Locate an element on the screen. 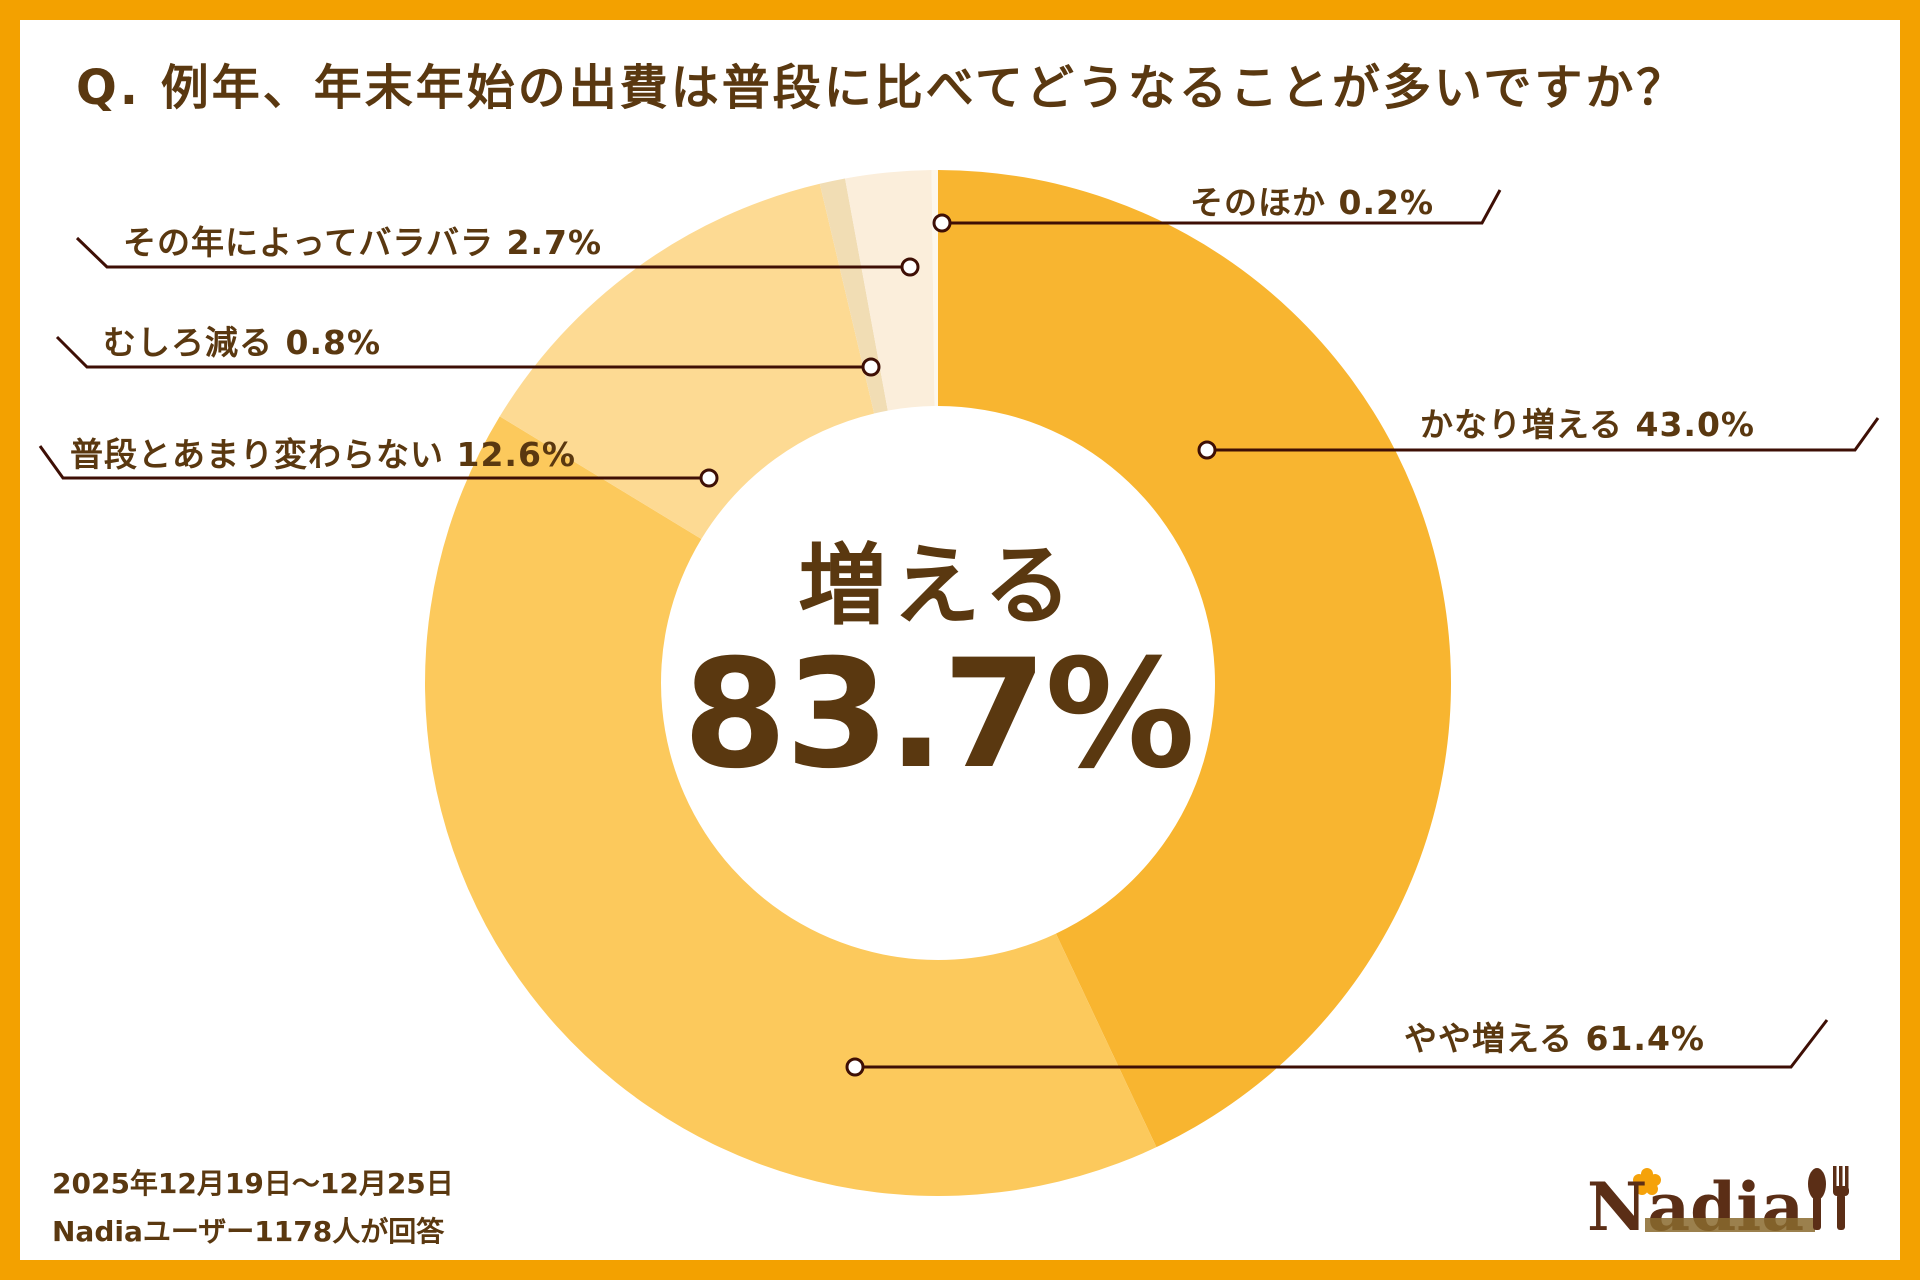 The image size is (1920, 1280). flower-icon is located at coordinates (1647, 1181).